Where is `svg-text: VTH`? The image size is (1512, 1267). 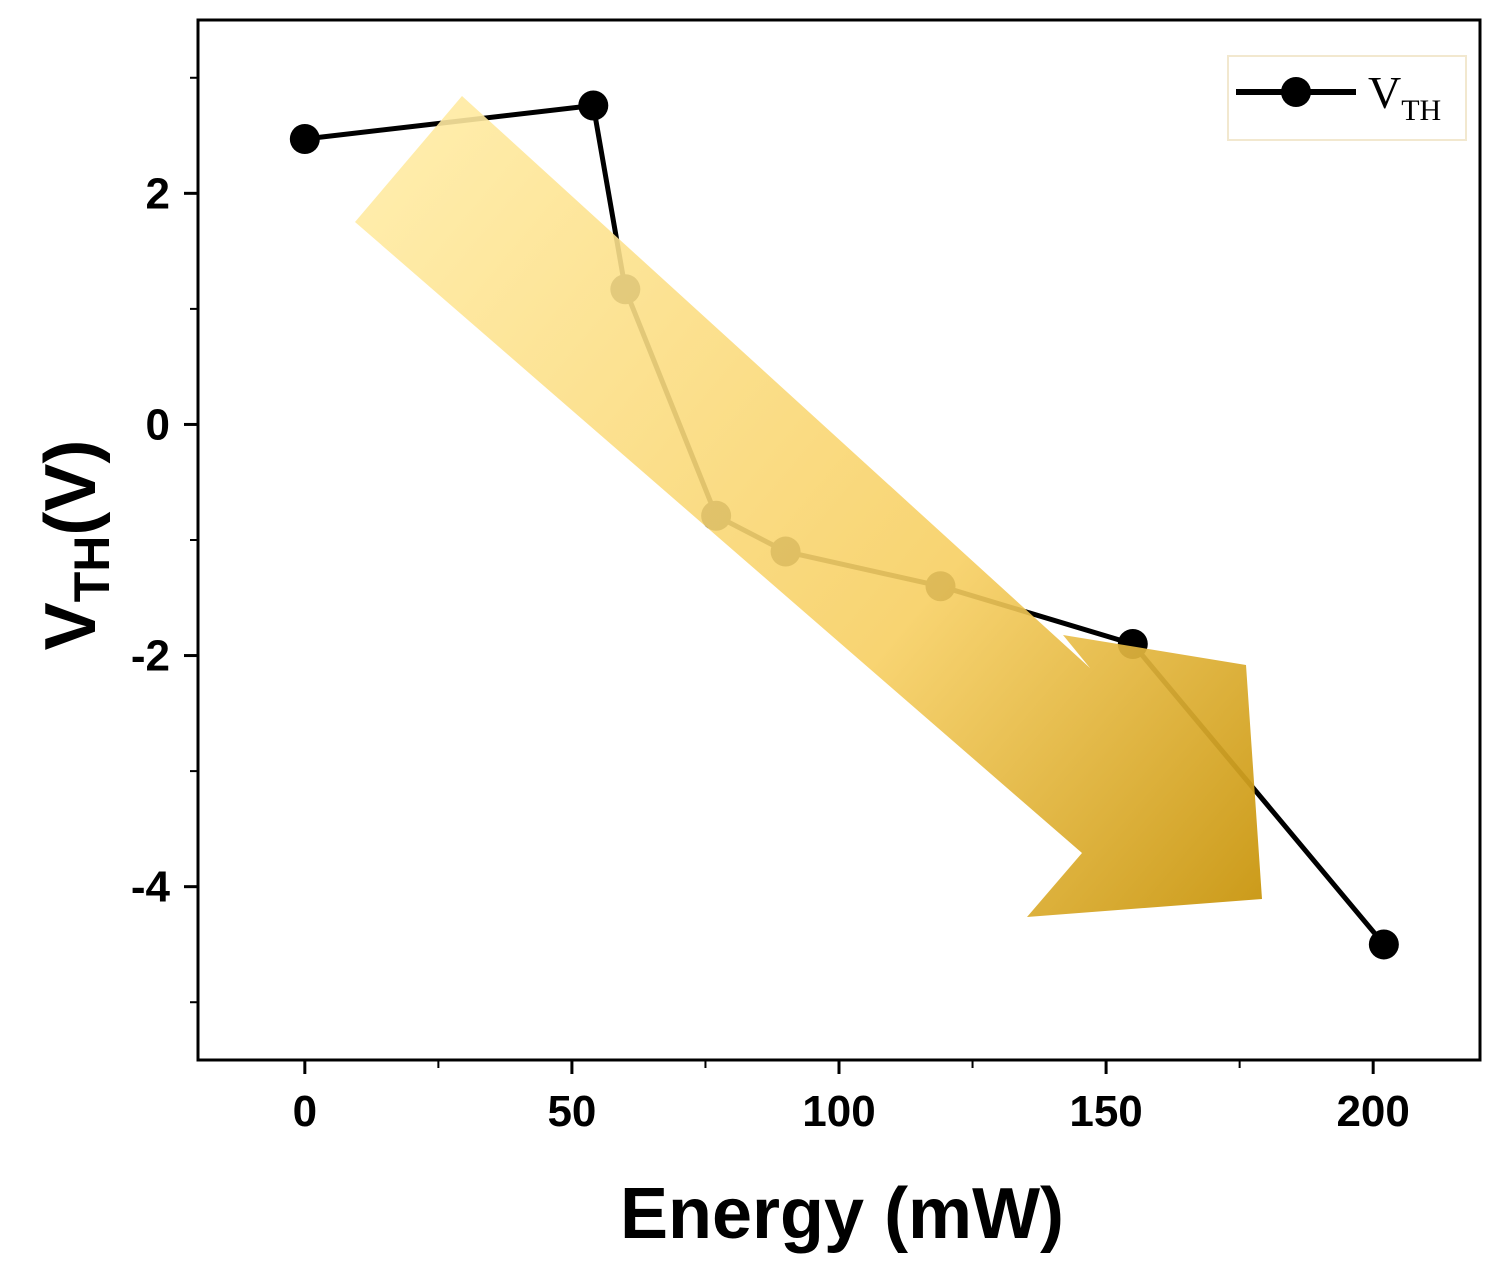
svg-text: VTH is located at coordinates (1404, 97).